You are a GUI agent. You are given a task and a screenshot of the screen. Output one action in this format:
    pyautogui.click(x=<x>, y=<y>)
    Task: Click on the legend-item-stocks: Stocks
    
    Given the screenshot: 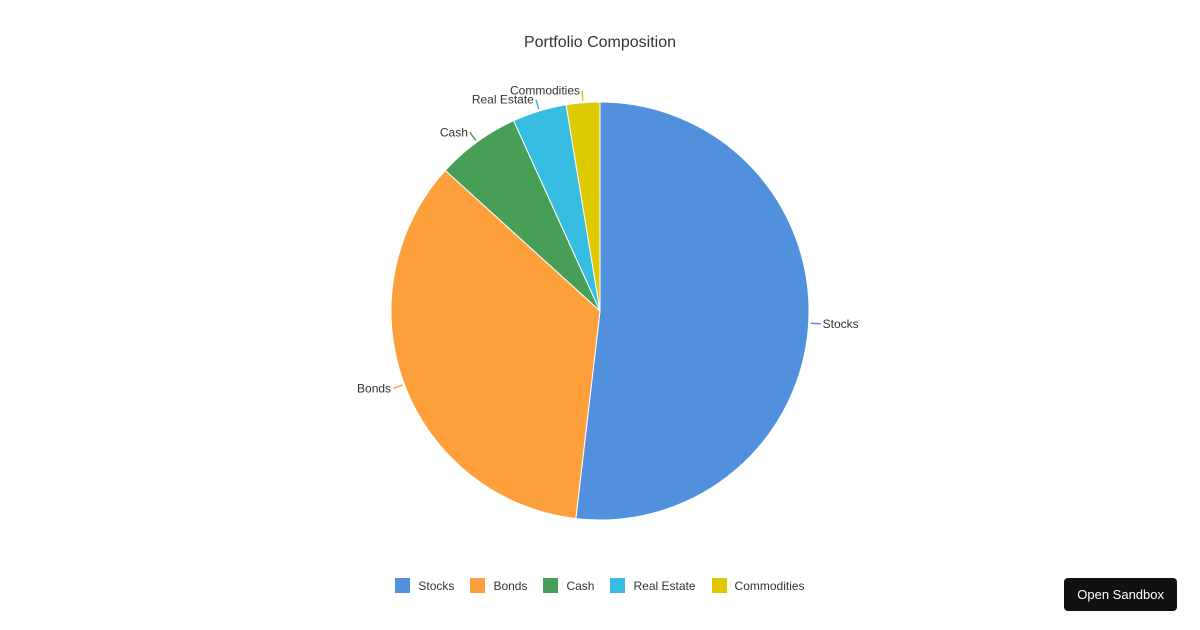 What is the action you would take?
    pyautogui.click(x=424, y=585)
    